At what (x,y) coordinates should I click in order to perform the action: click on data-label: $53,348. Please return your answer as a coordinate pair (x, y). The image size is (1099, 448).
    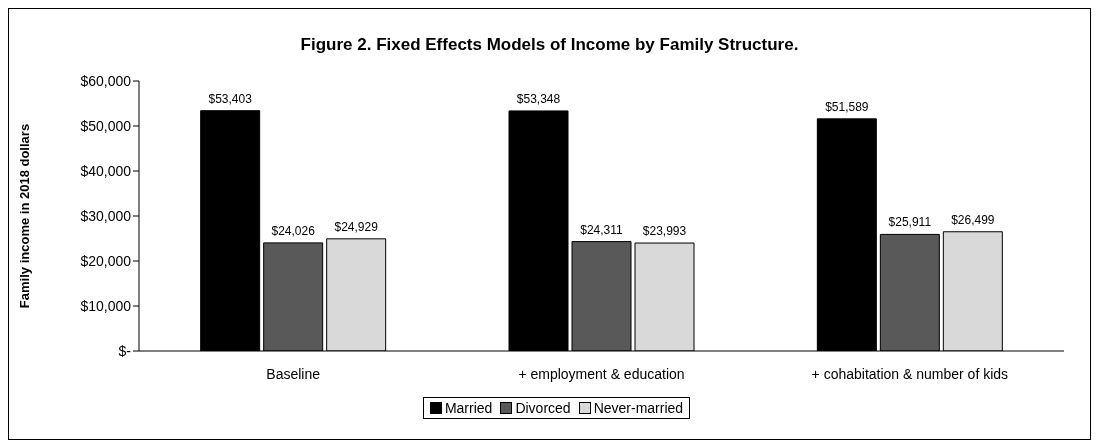
    Looking at the image, I should click on (538, 98).